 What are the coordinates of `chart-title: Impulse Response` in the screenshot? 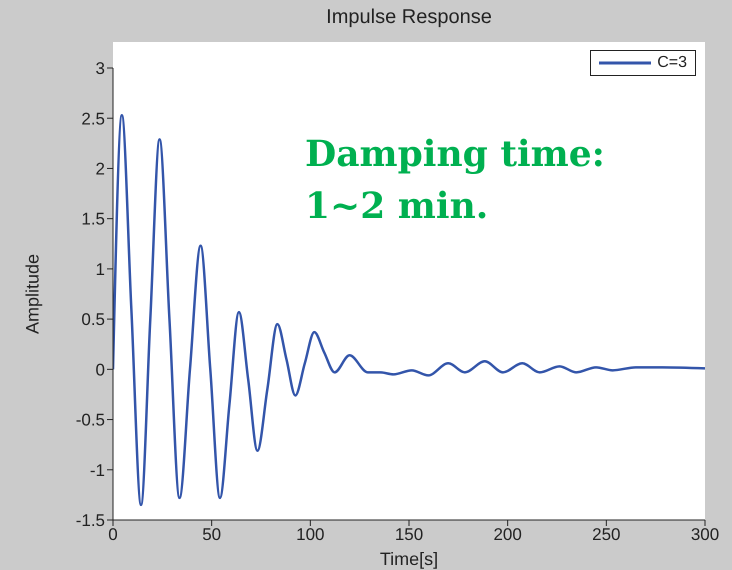 It's located at (409, 17).